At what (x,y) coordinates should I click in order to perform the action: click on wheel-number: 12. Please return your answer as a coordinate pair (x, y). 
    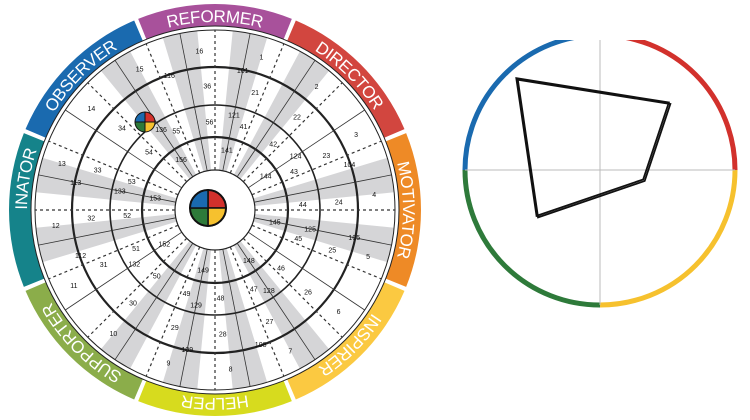
    Looking at the image, I should click on (56, 226).